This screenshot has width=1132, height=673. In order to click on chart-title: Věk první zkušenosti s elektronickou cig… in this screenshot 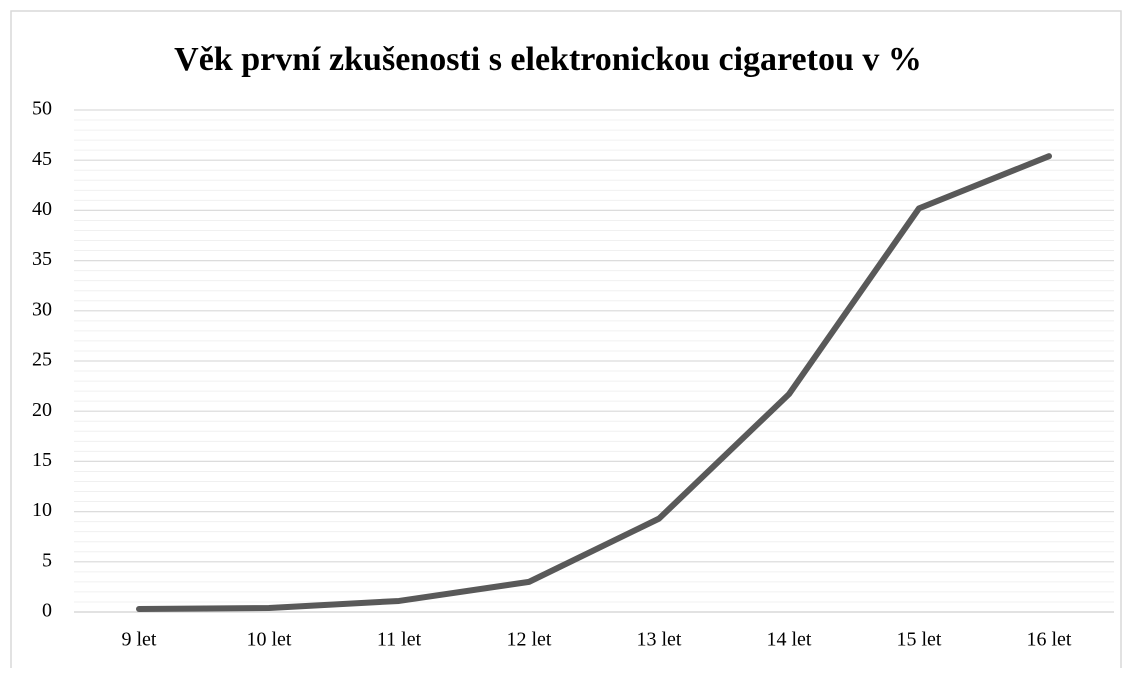, I will do `click(548, 59)`.